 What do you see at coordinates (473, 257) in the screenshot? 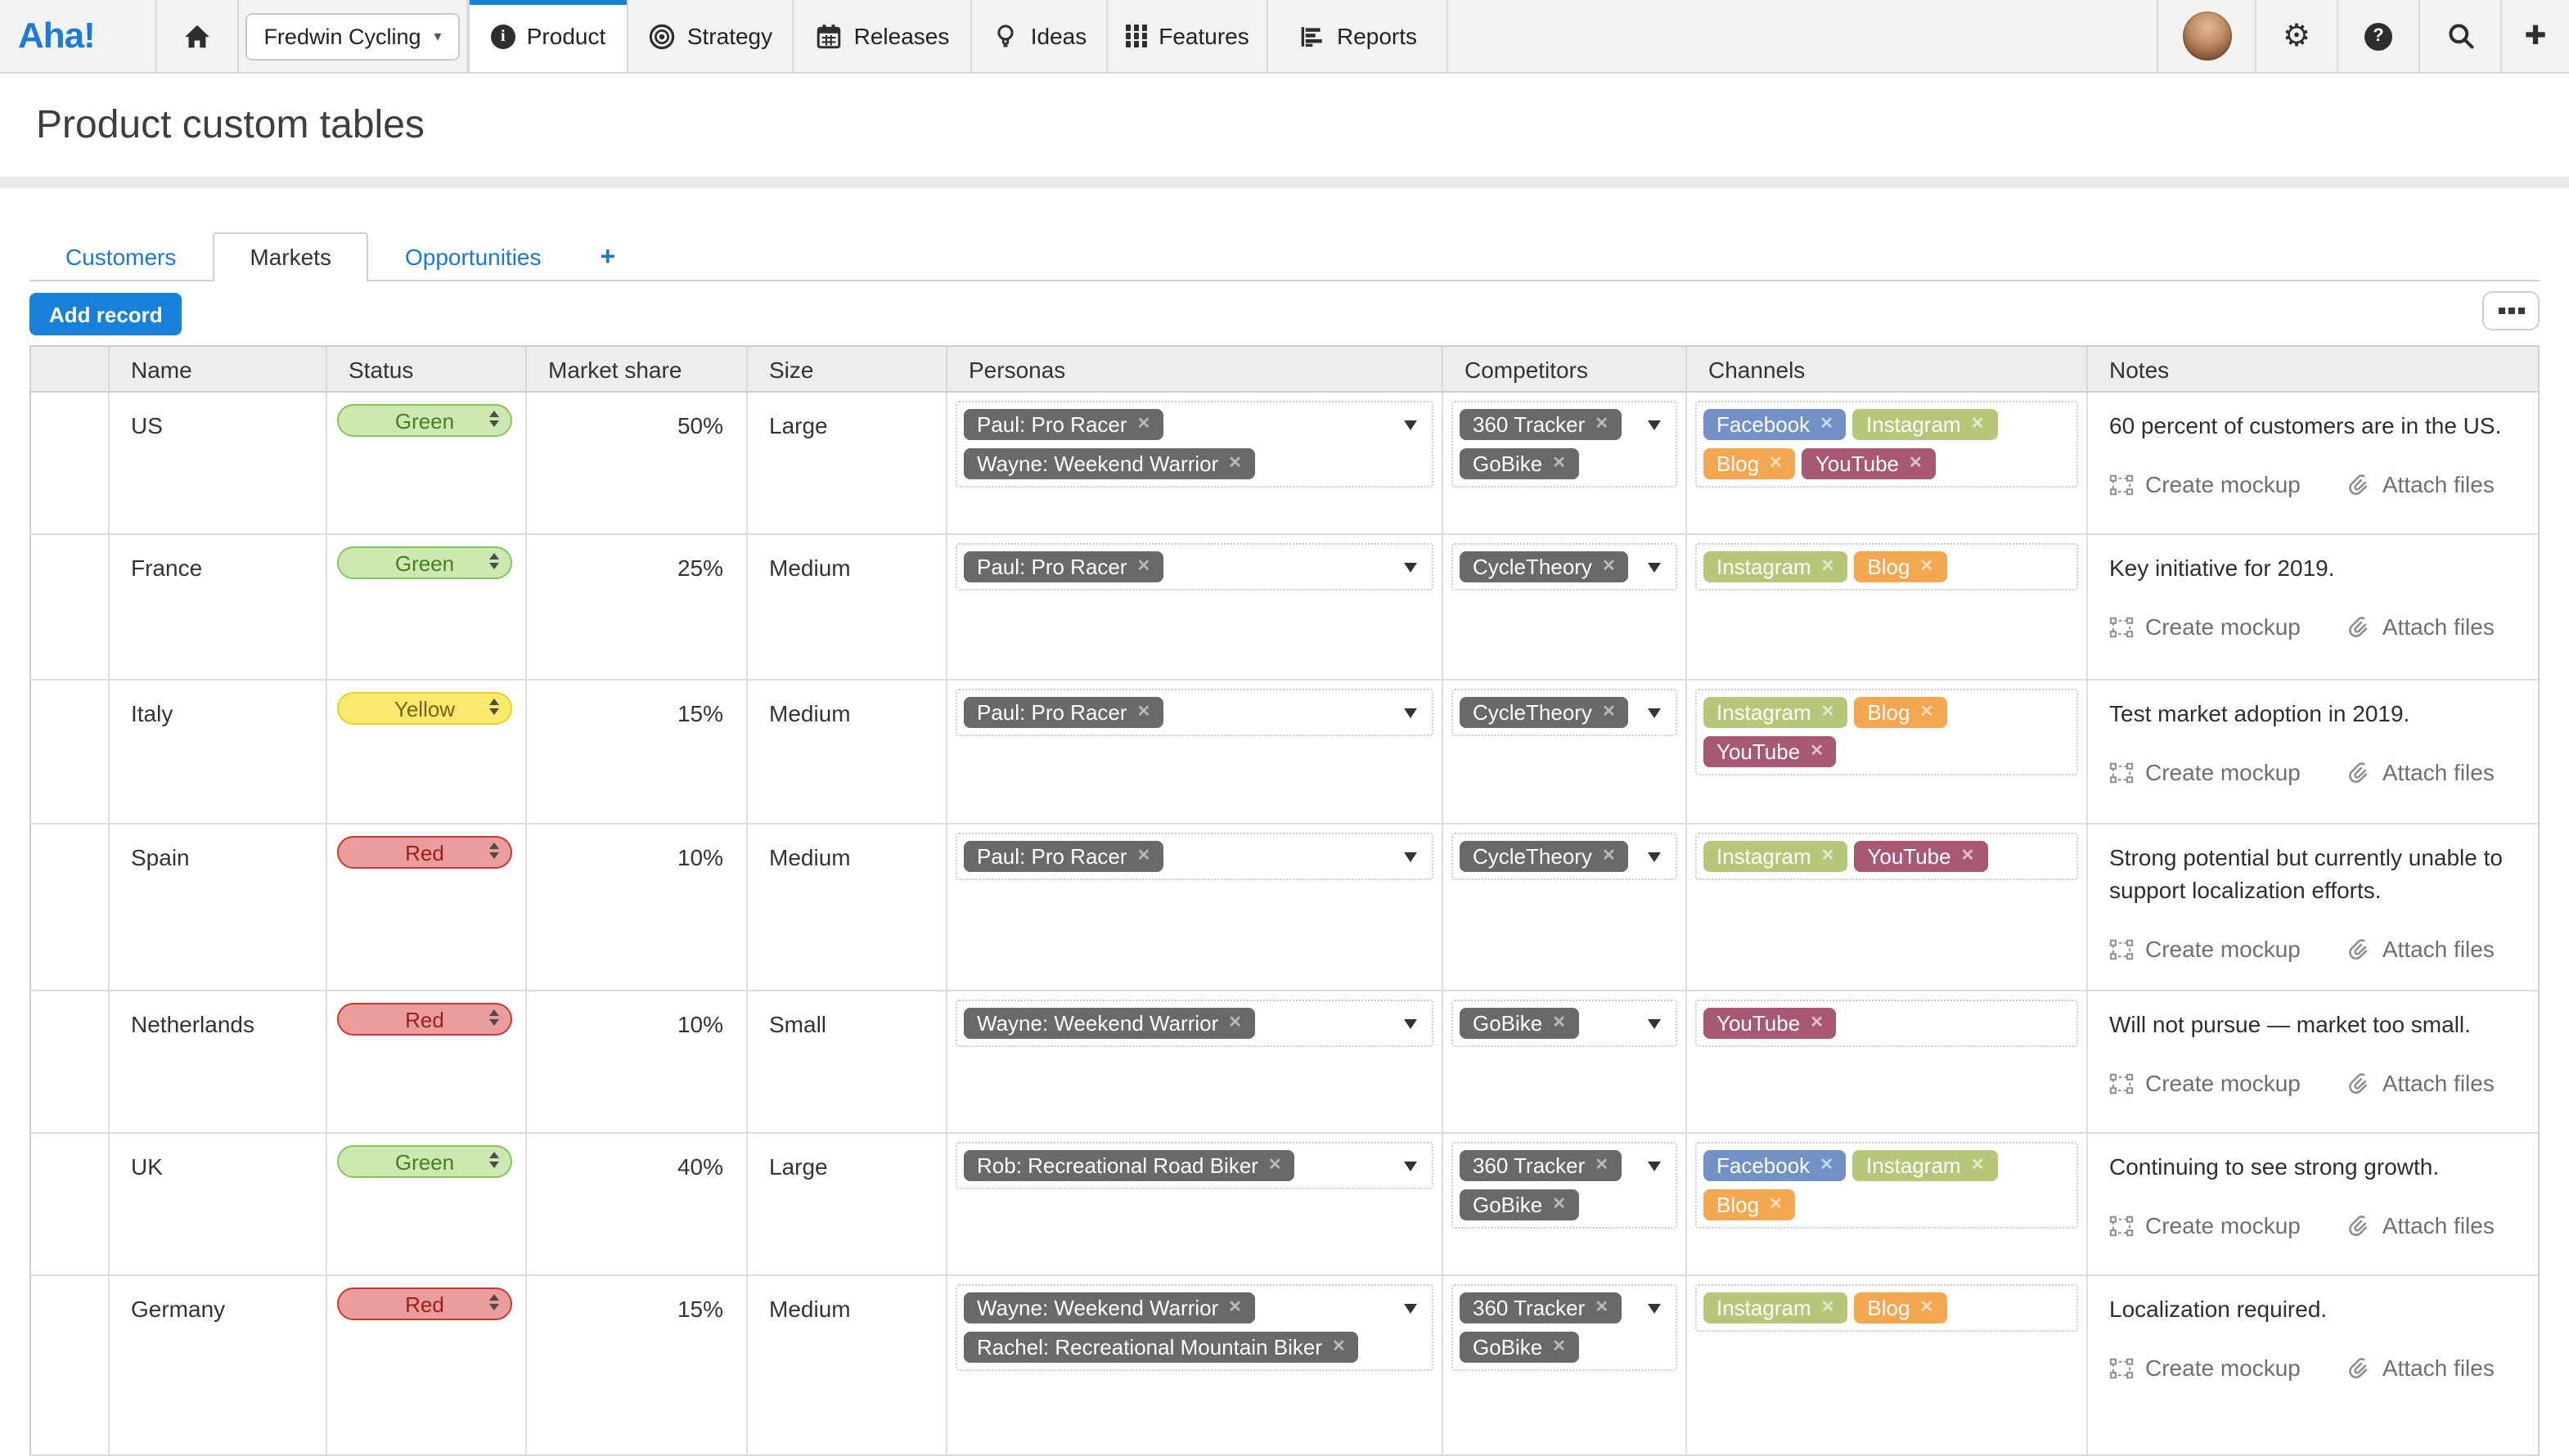
I see `tab-opportunities: Opportunities` at bounding box center [473, 257].